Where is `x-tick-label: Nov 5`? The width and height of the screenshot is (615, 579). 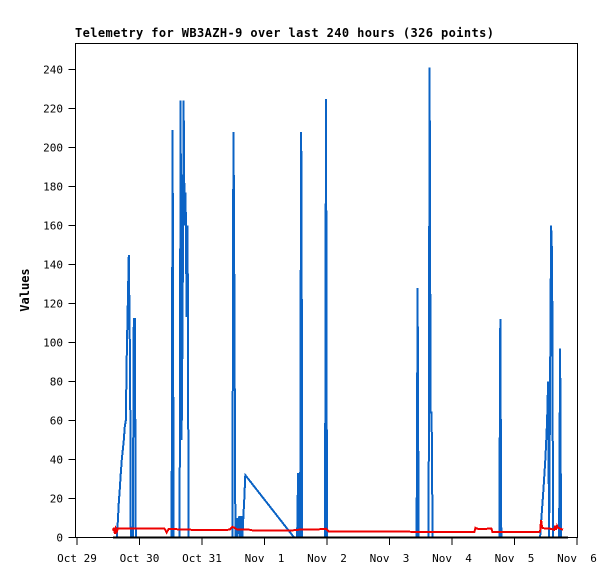
x-tick-label: Nov 5 is located at coordinates (515, 558).